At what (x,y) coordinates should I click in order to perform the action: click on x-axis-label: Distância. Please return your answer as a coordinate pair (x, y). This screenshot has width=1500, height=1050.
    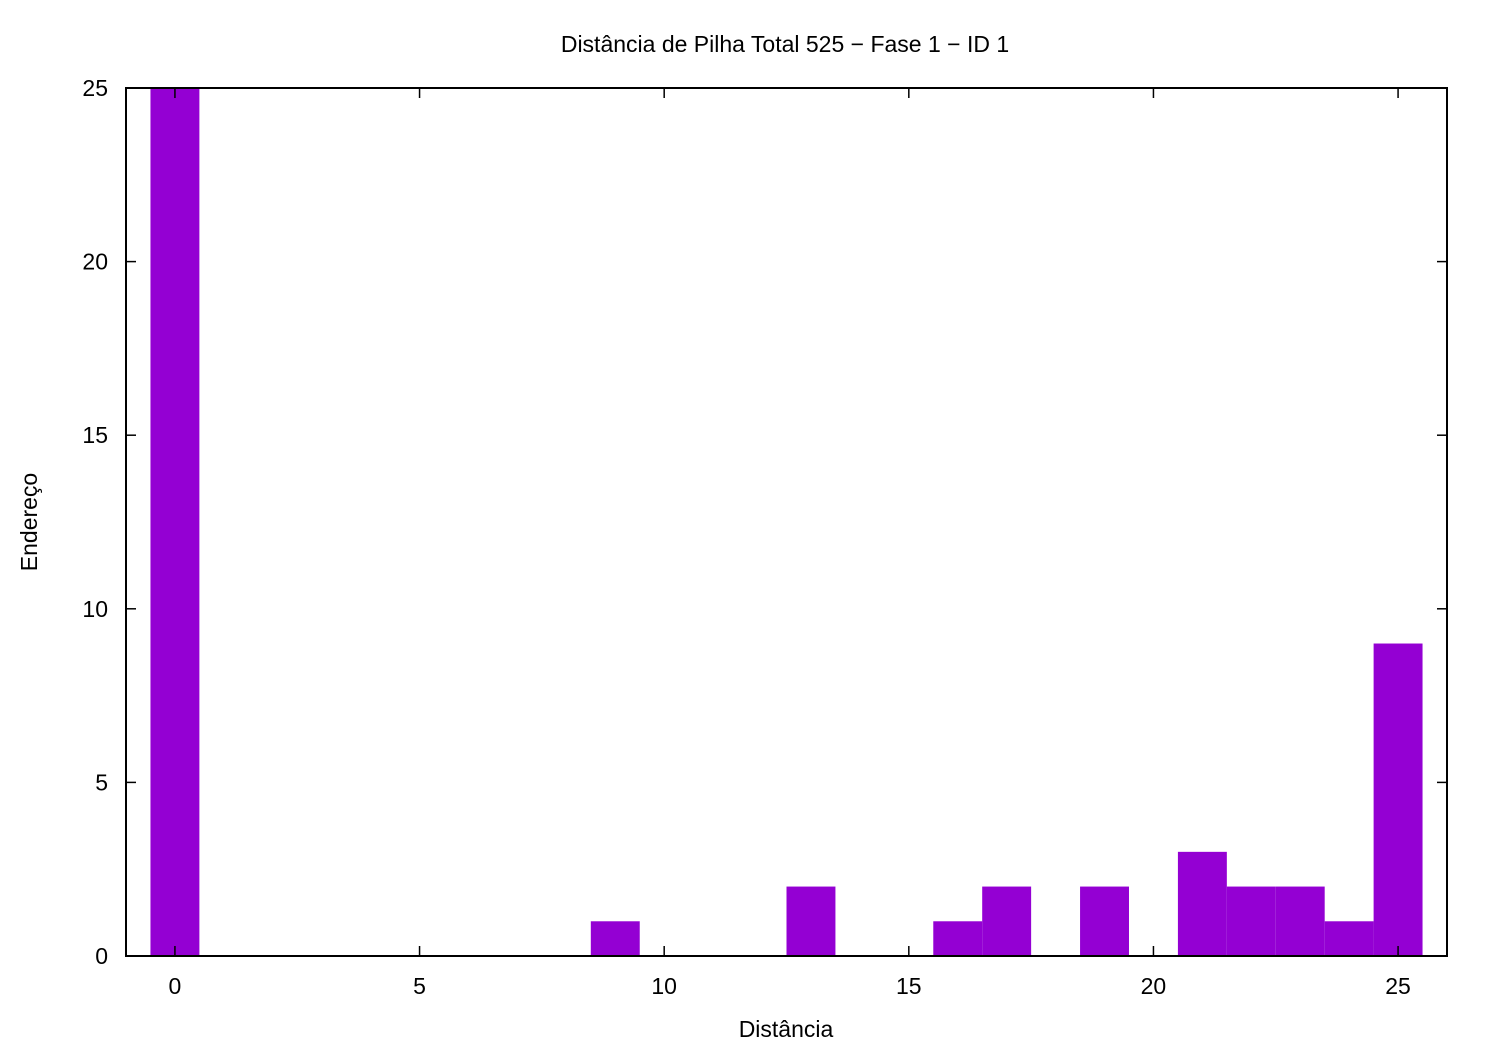
    Looking at the image, I should click on (786, 1029).